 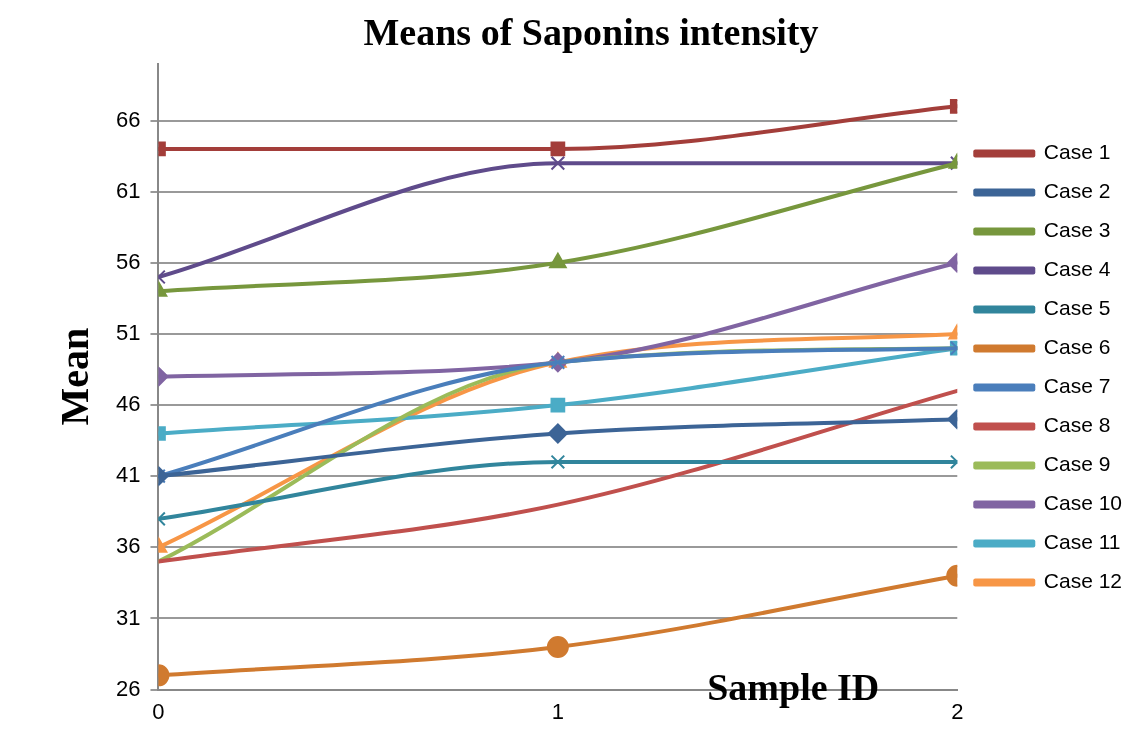 I want to click on legend-label: Case 6, so click(x=1077, y=347).